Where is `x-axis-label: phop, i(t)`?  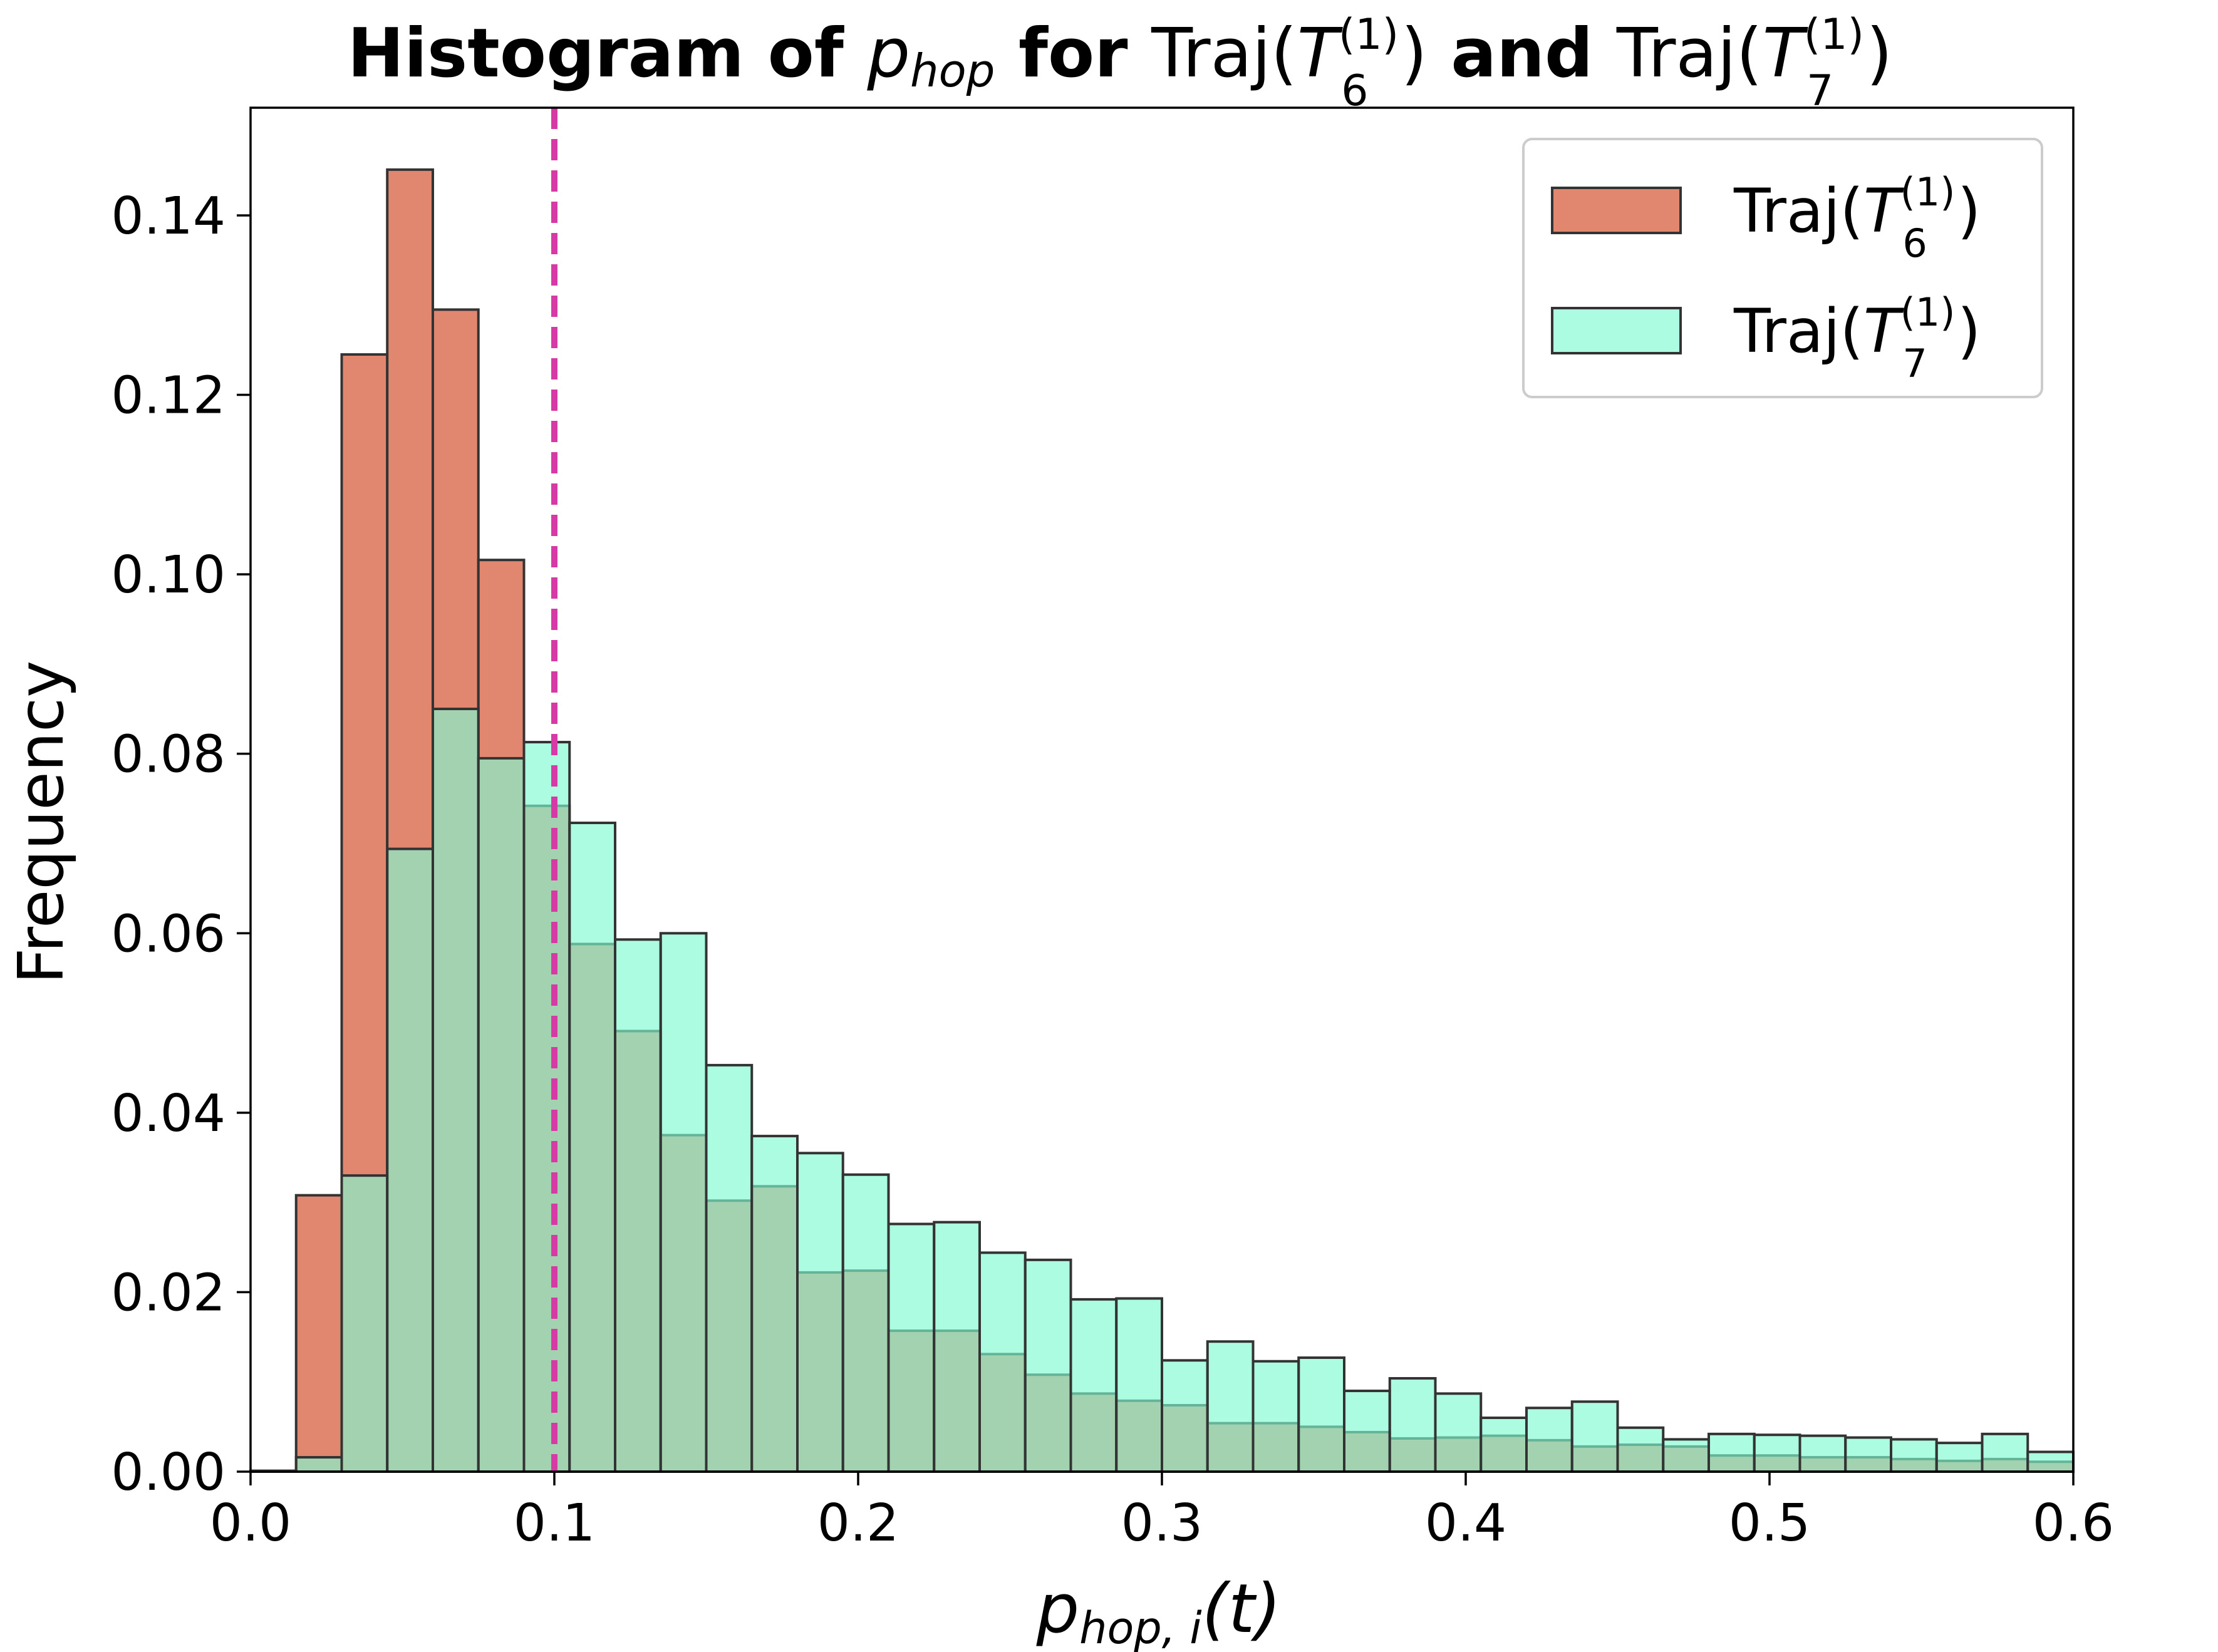
x-axis-label: phop, i(t) is located at coordinates (1159, 1611).